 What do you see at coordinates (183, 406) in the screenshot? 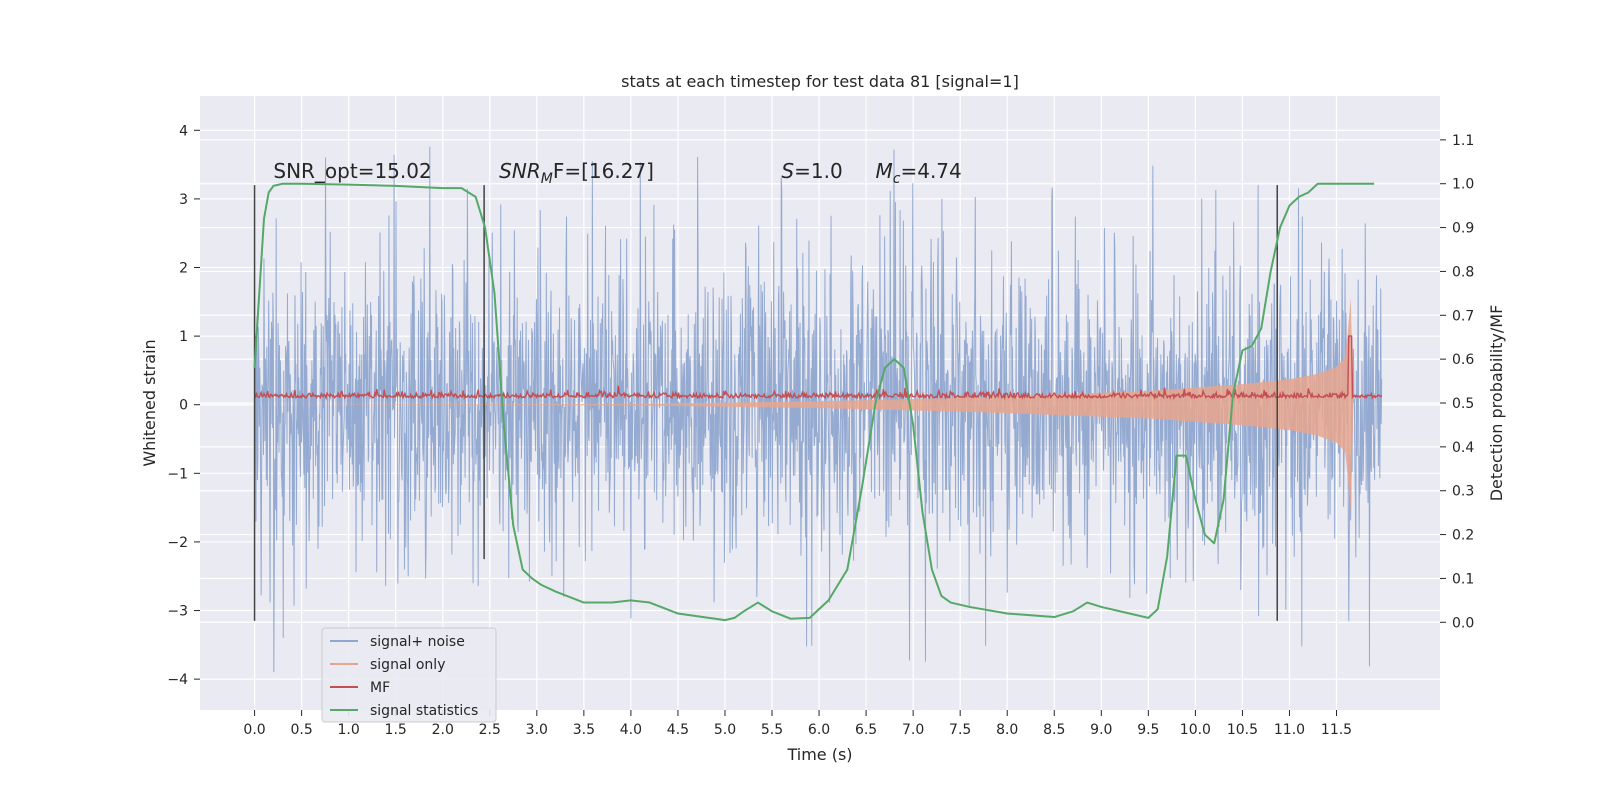
I see `y-tick-label: 0` at bounding box center [183, 406].